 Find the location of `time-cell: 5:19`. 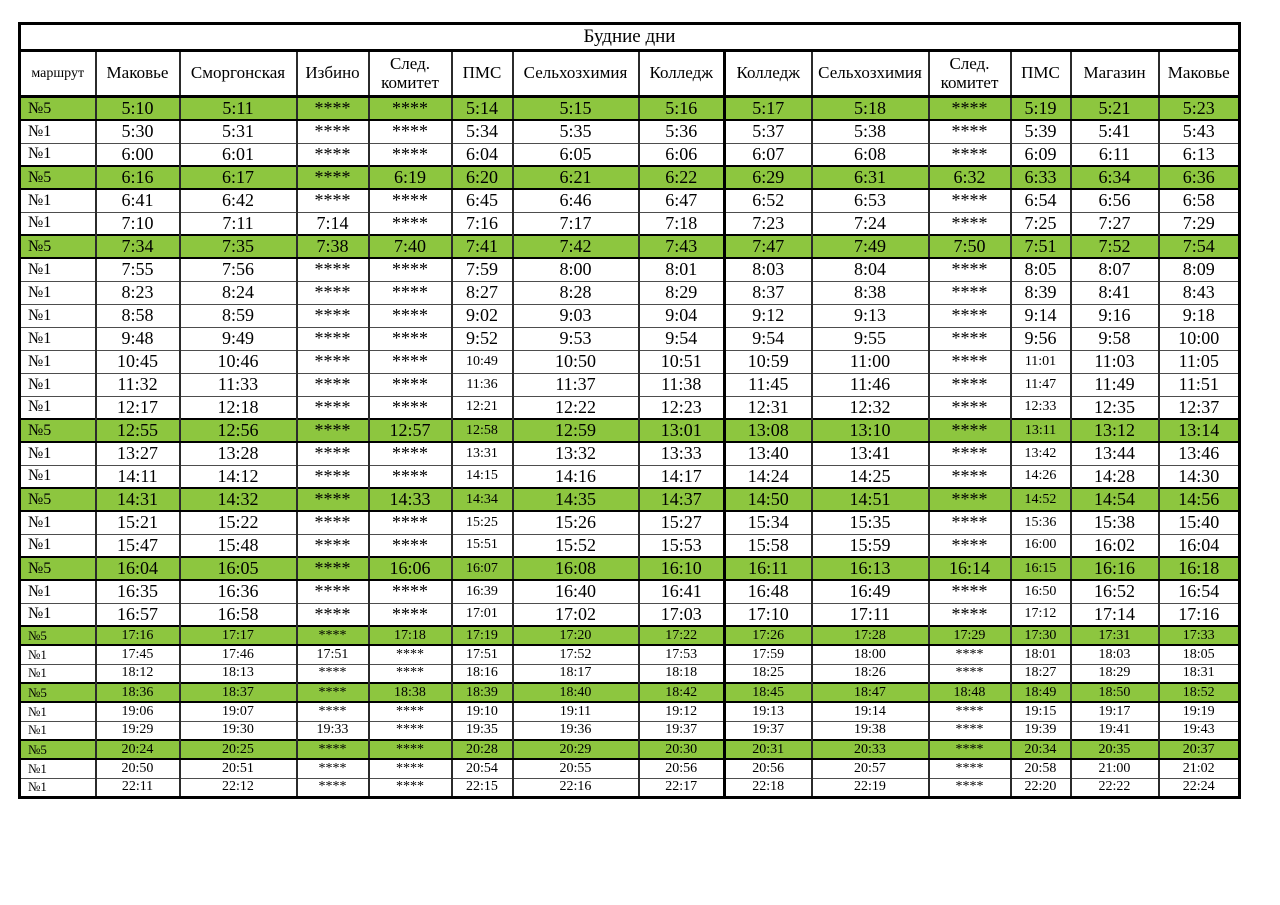

time-cell: 5:19 is located at coordinates (1040, 108).